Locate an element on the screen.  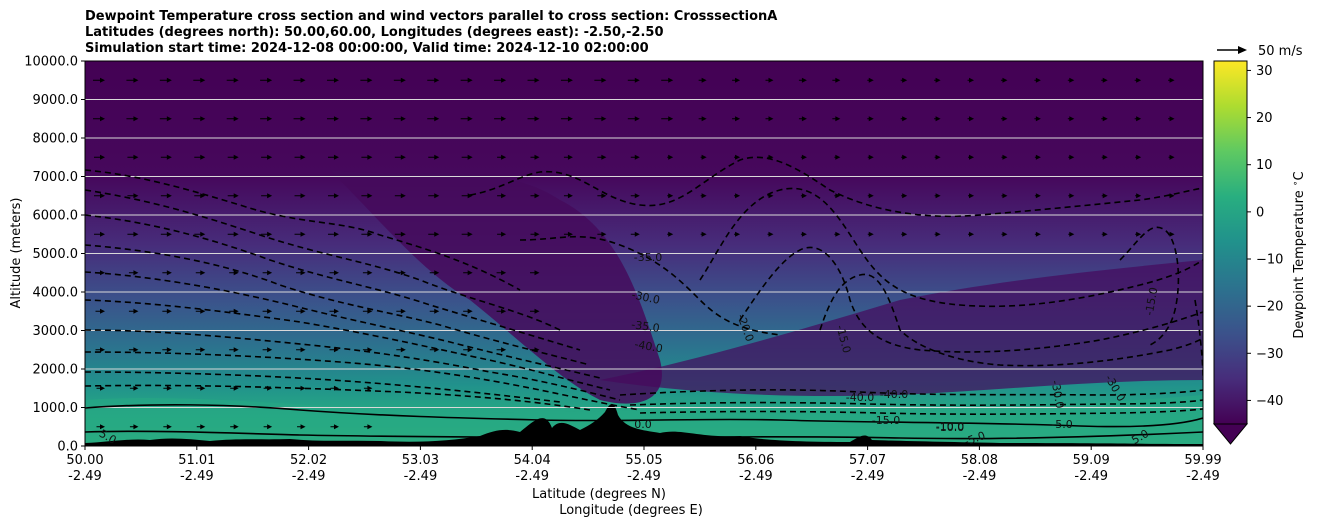
contour-label: -40.0 is located at coordinates (648, 347).